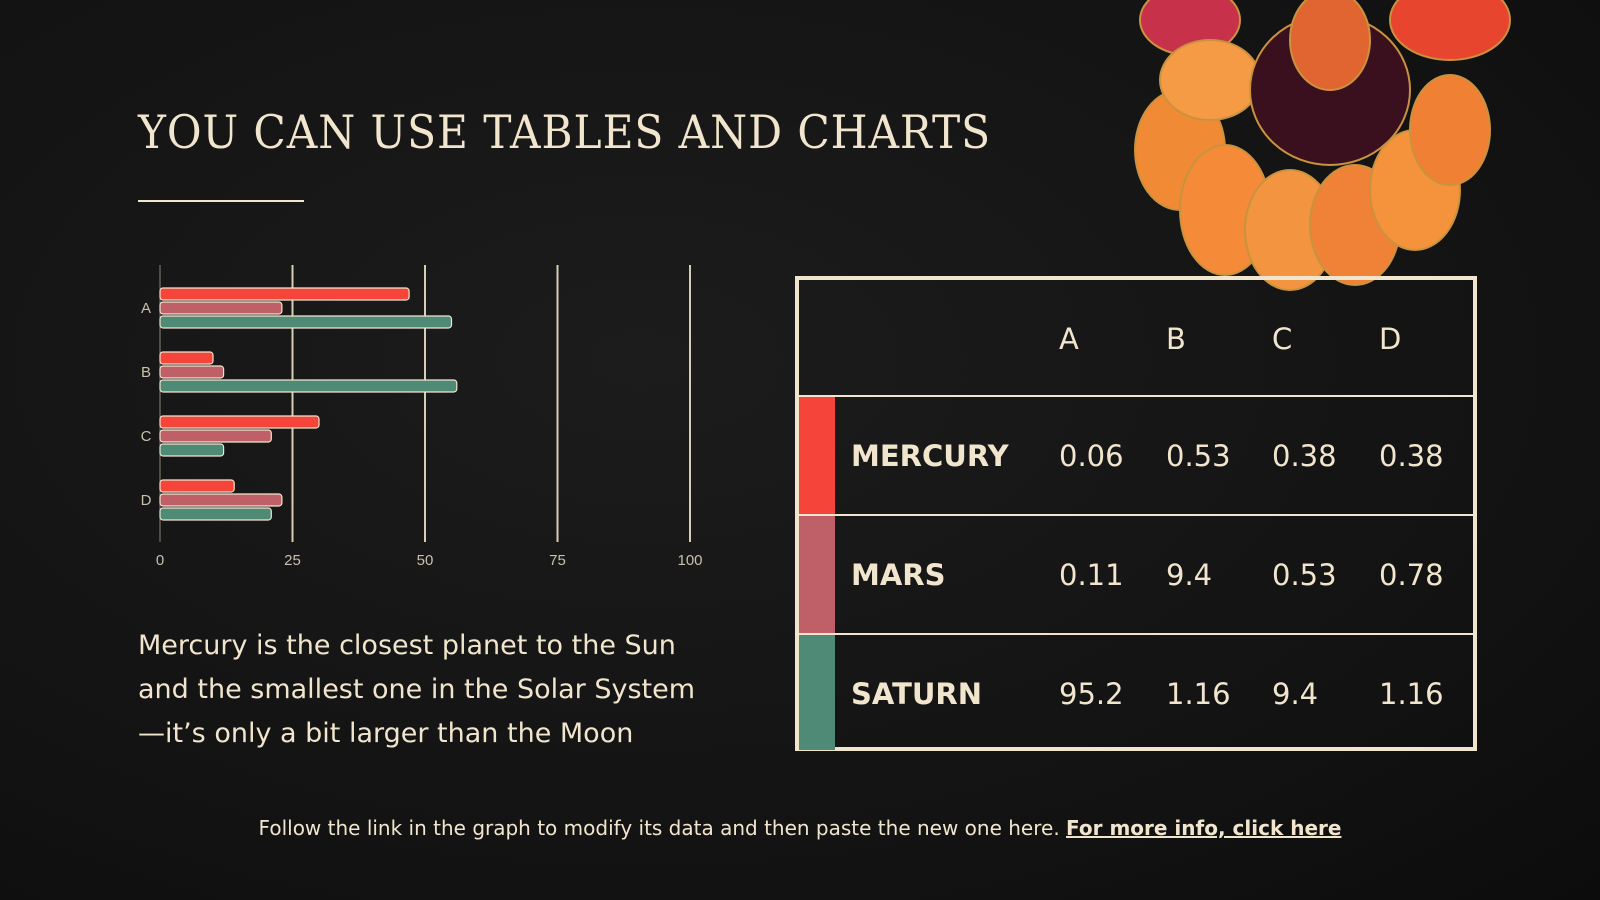 The height and width of the screenshot is (900, 1600). What do you see at coordinates (1136, 338) in the screenshot?
I see `table-header-row: A B C D` at bounding box center [1136, 338].